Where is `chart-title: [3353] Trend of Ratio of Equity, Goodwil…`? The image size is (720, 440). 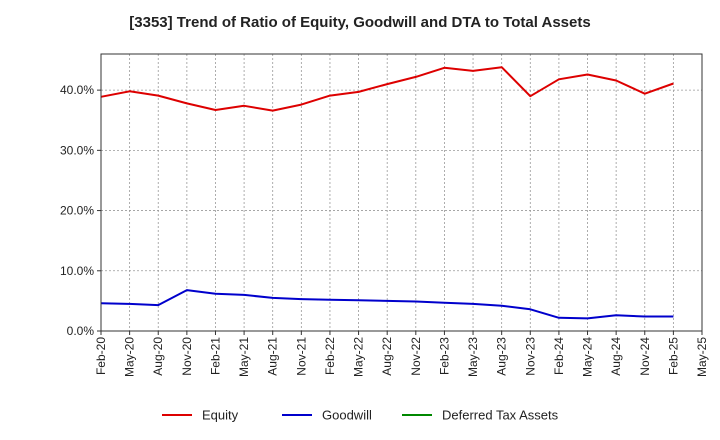 chart-title: [3353] Trend of Ratio of Equity, Goodwil… is located at coordinates (360, 22).